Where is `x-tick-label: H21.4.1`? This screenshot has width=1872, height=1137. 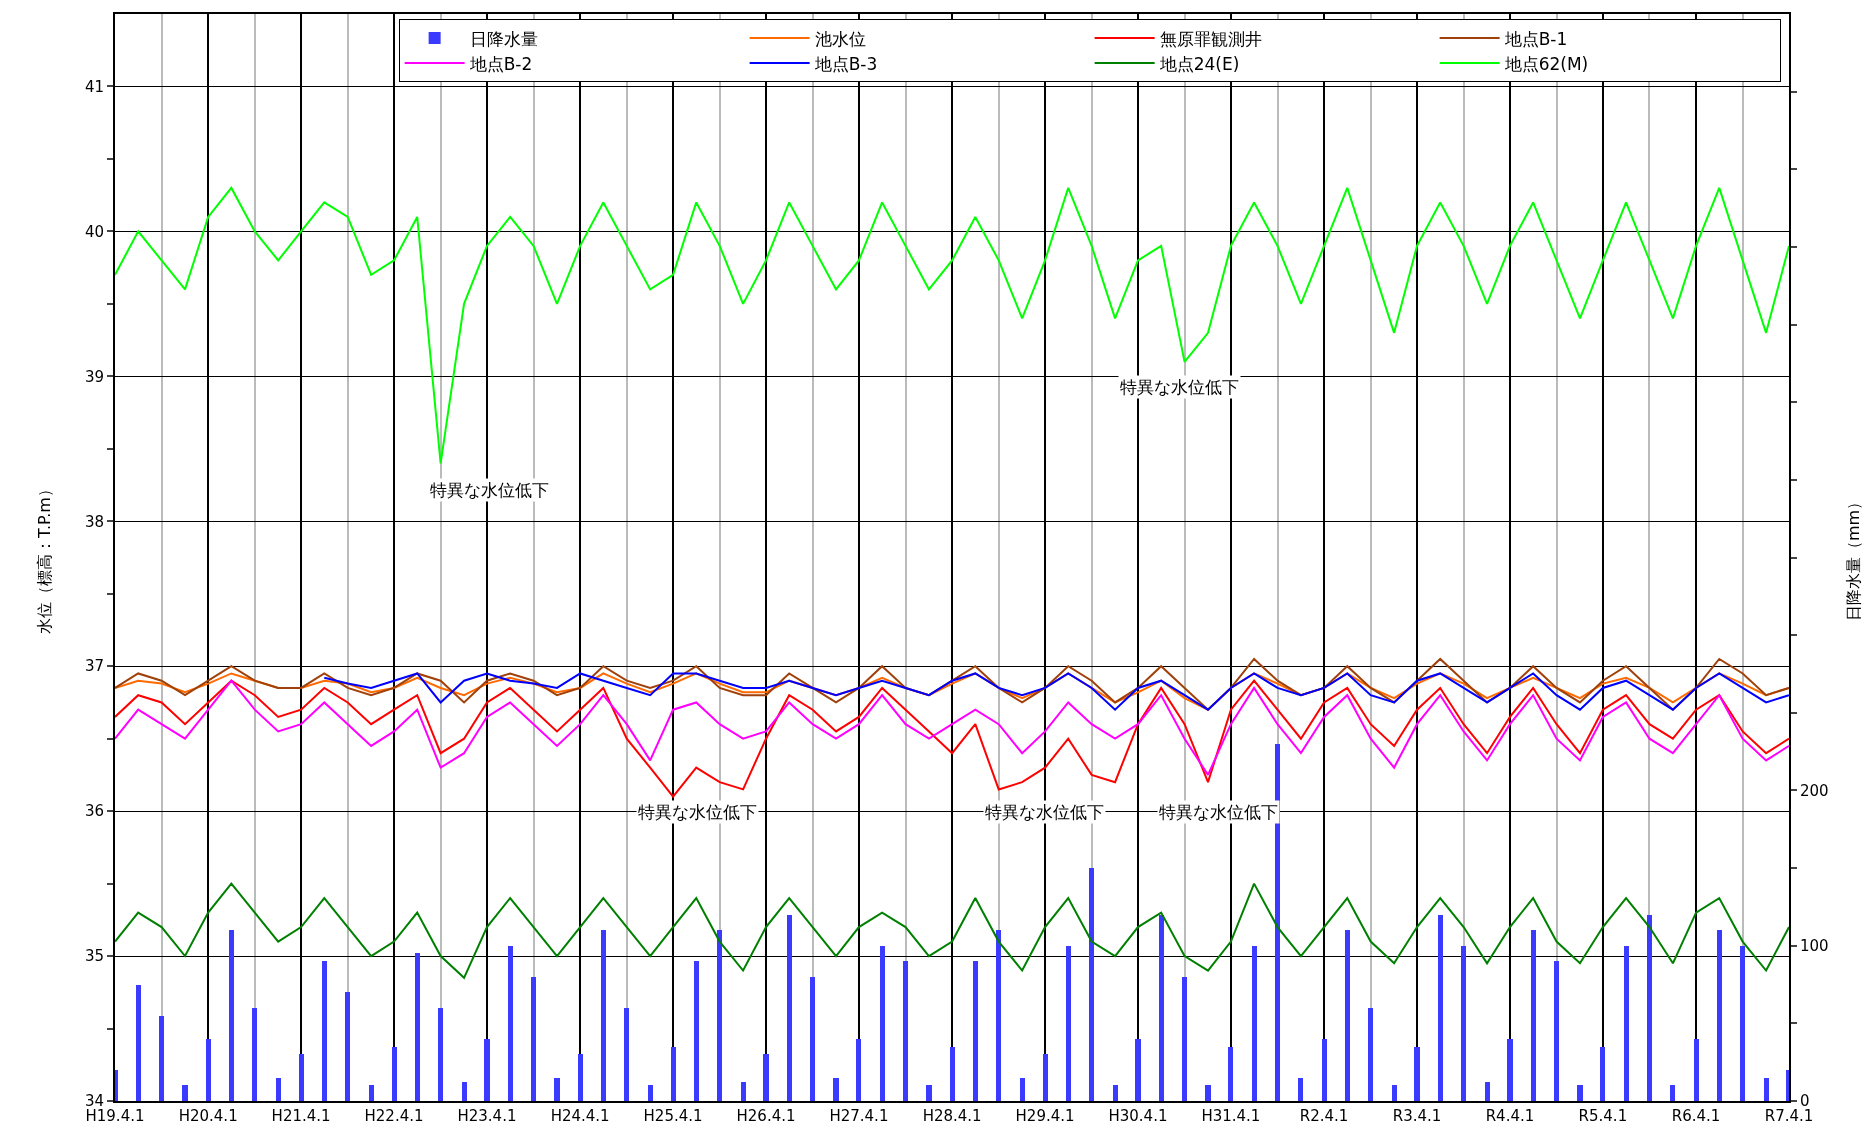
x-tick-label: H21.4.1 is located at coordinates (301, 1116).